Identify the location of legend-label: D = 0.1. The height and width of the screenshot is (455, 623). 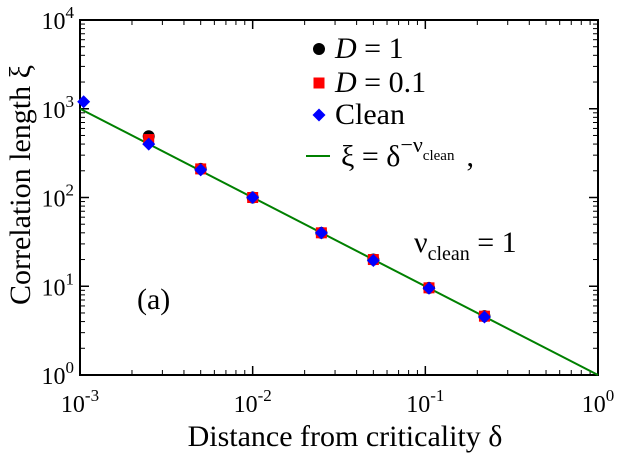
(380, 82).